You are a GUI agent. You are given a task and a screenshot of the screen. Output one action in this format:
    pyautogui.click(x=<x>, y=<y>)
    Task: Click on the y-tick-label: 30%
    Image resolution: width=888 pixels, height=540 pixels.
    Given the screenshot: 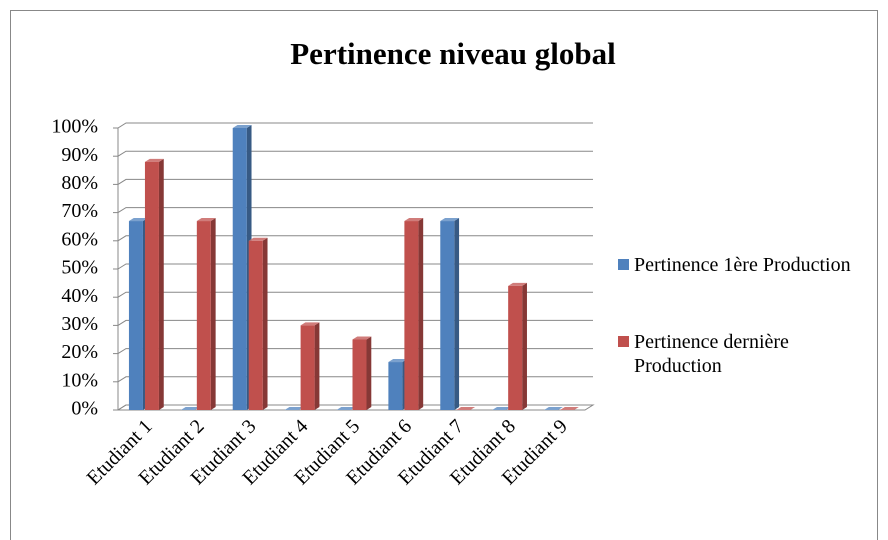 What is the action you would take?
    pyautogui.click(x=79, y=324)
    